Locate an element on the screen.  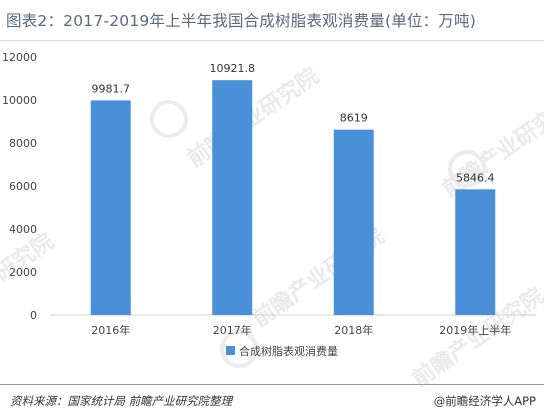
data-label: 10921.8 is located at coordinates (233, 68).